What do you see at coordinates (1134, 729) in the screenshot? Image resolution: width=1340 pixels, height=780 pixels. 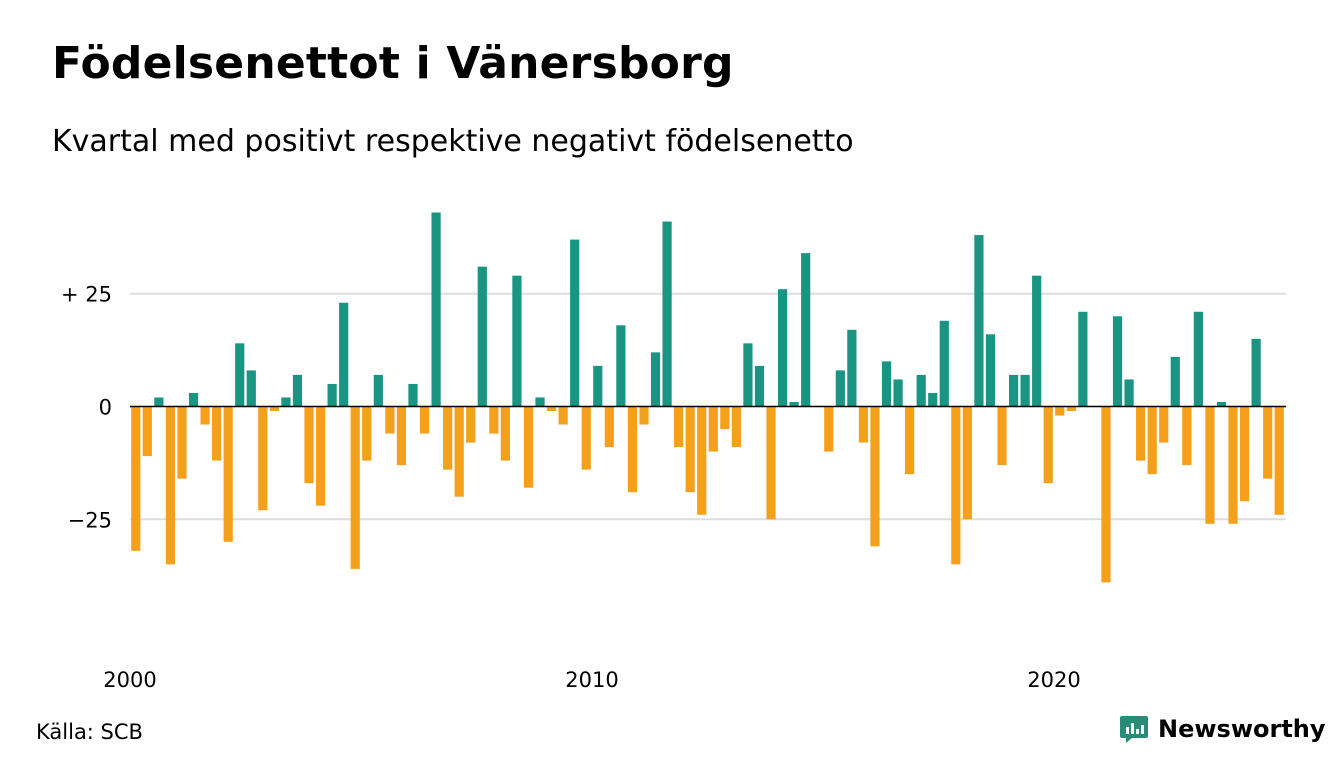 I see `newsworthy-logo-icon` at bounding box center [1134, 729].